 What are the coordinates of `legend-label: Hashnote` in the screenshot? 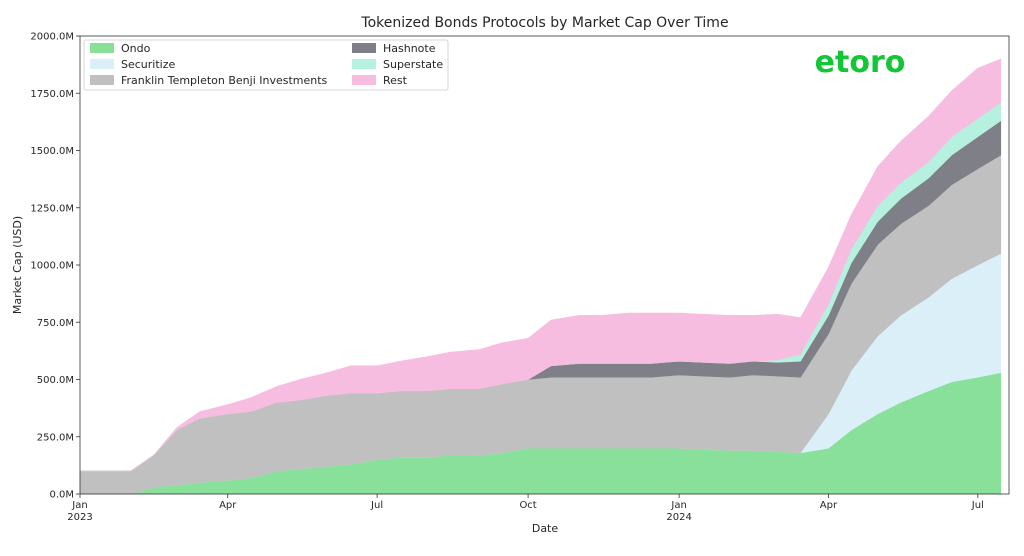 It's located at (409, 48).